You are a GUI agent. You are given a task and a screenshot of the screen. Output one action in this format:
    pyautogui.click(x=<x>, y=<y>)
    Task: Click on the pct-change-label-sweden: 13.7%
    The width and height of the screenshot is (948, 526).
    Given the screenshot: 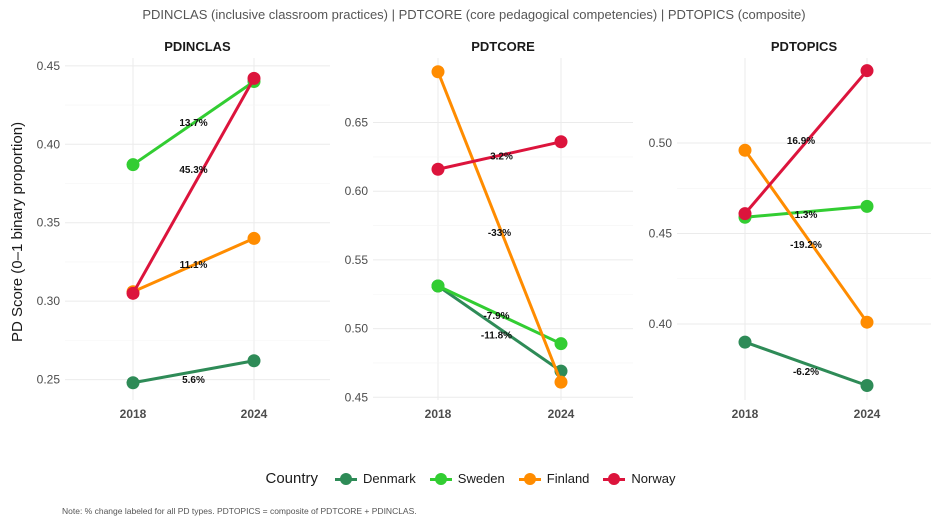 What is the action you would take?
    pyautogui.click(x=193, y=123)
    